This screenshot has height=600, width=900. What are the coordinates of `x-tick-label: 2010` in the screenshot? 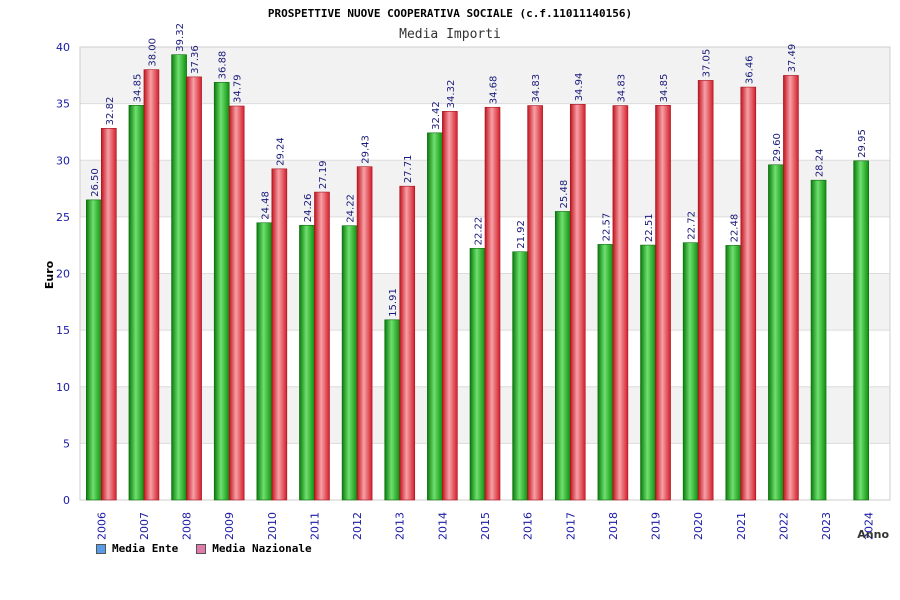 It's located at (272, 526).